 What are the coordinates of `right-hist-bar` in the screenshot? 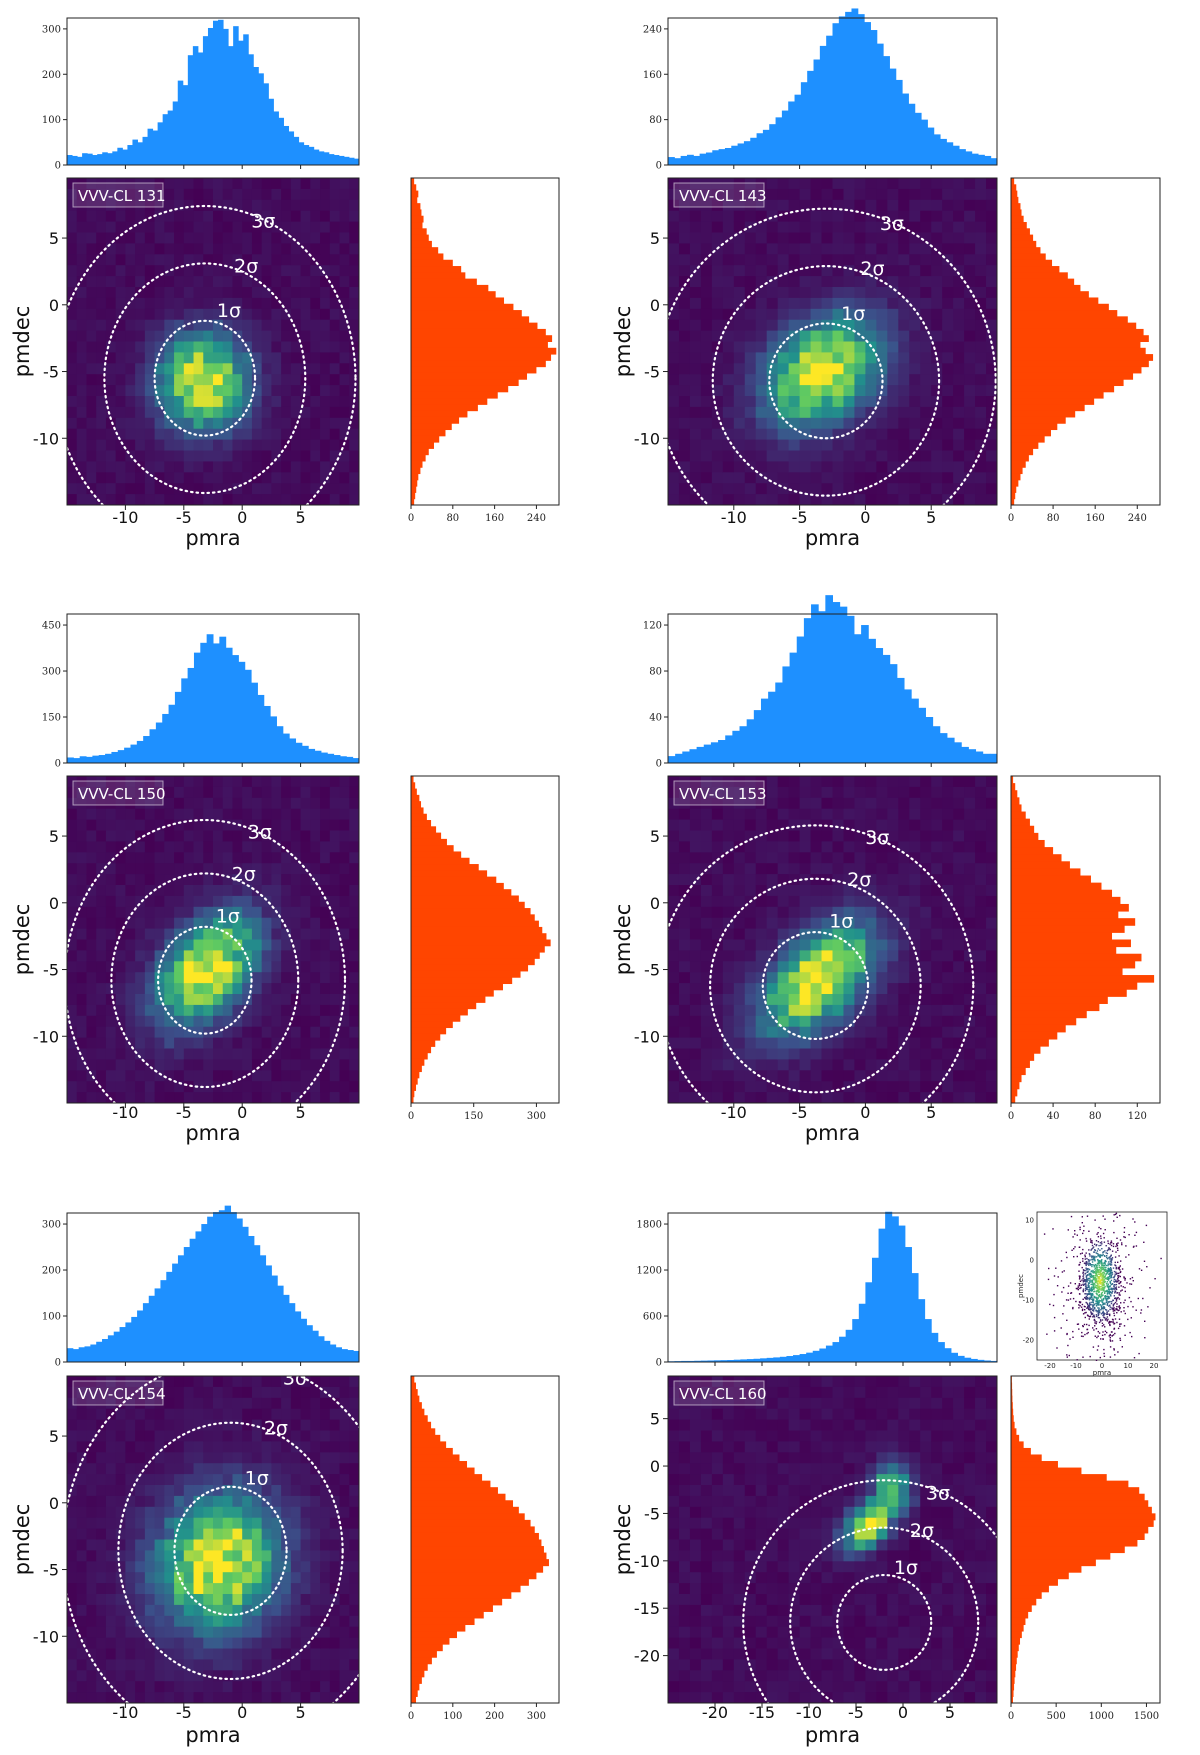 It's located at (1069, 320).